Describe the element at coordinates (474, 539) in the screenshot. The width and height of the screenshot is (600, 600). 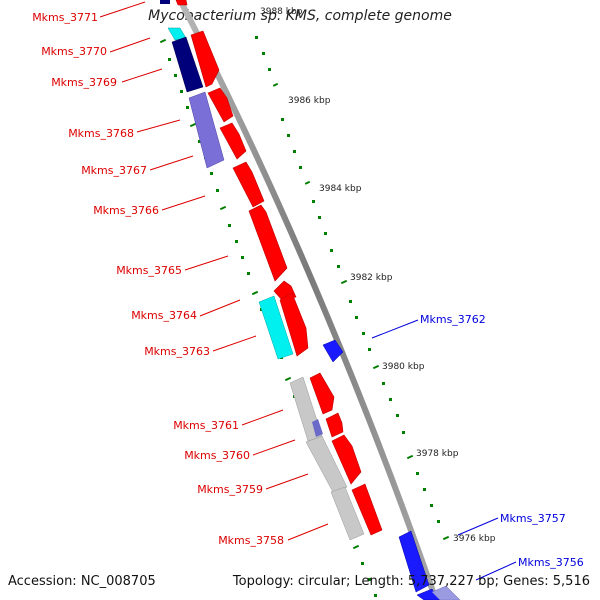
I see `scale-label-3976: 3976 kbp` at that location.